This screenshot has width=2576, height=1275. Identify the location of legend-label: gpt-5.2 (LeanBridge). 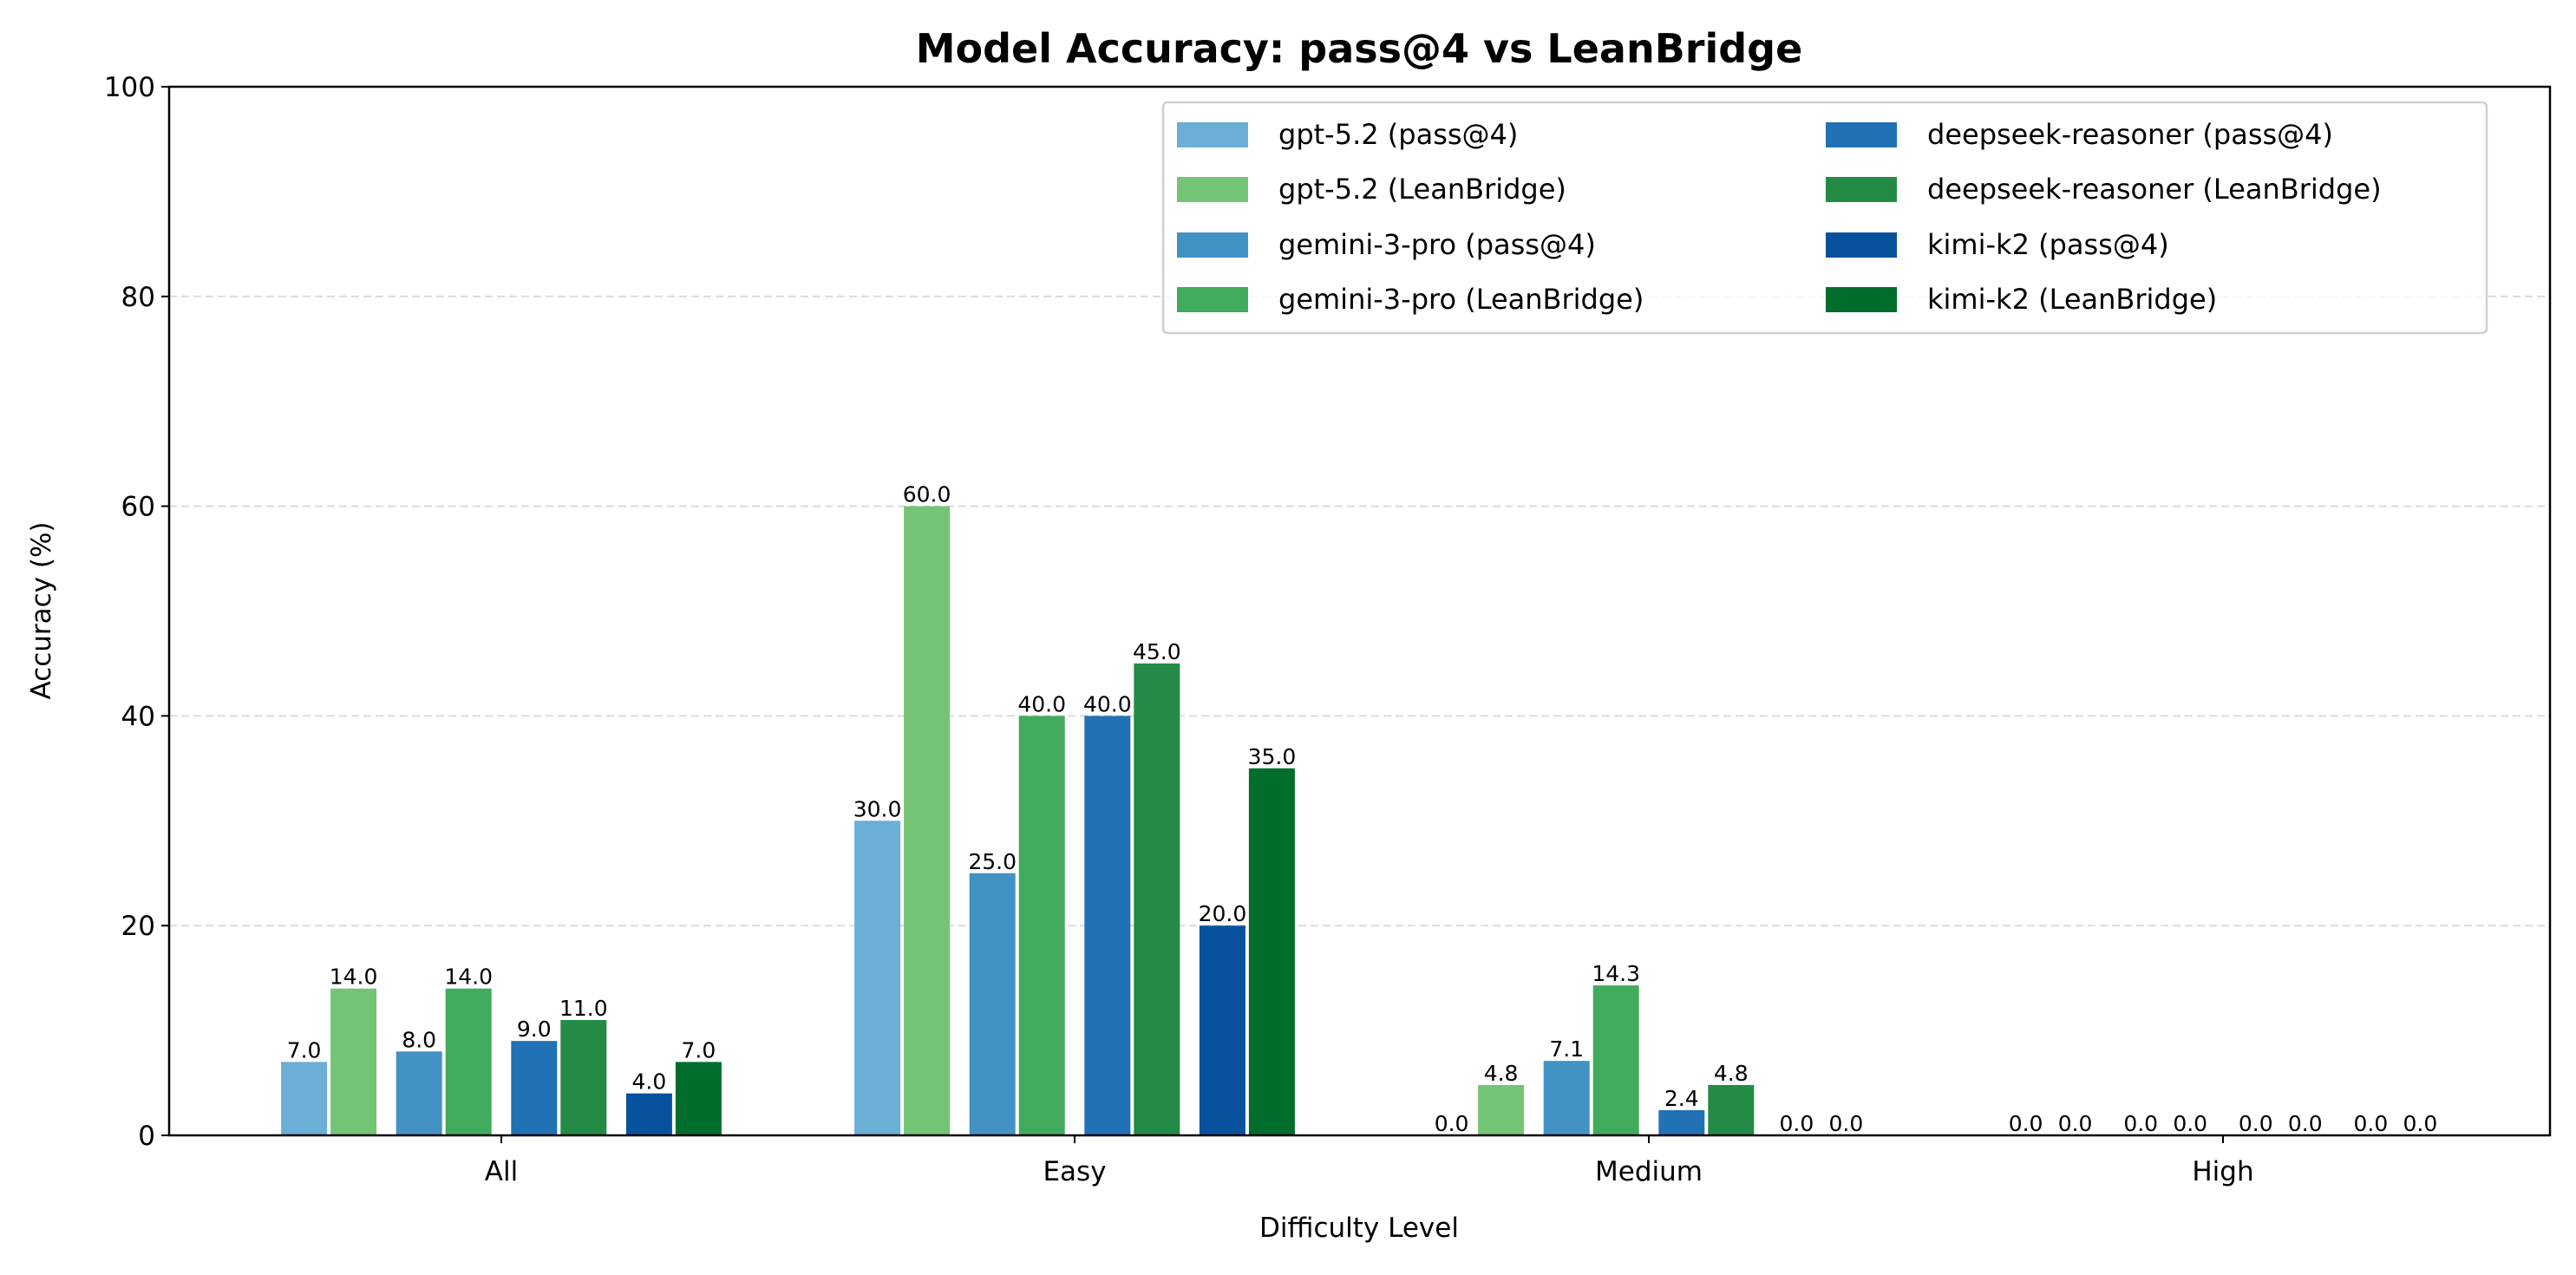
(1422, 189).